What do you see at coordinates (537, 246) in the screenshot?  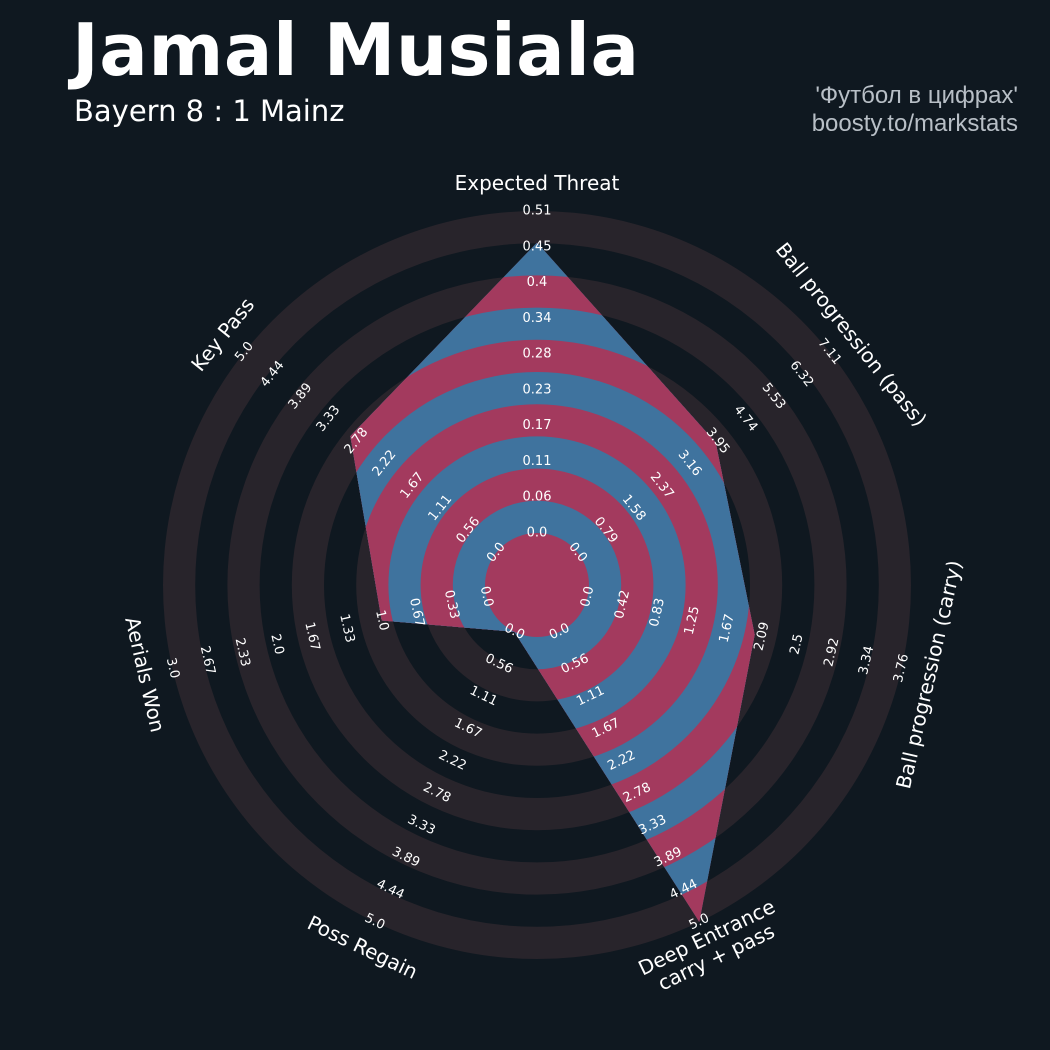 I see `tick-label-expected-threat: 0.45` at bounding box center [537, 246].